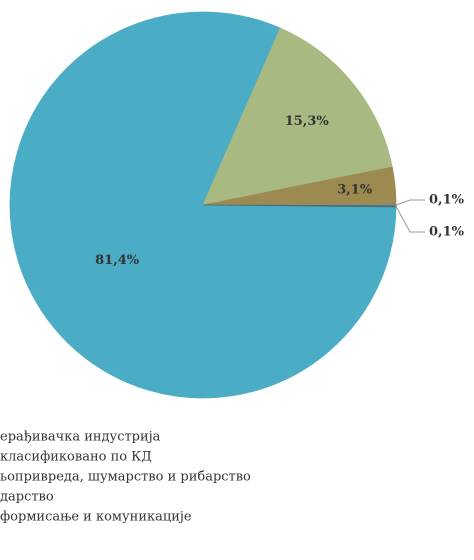 The height and width of the screenshot is (560, 474). What do you see at coordinates (76, 457) in the screenshot?
I see `legend-label: класификовано по КД` at bounding box center [76, 457].